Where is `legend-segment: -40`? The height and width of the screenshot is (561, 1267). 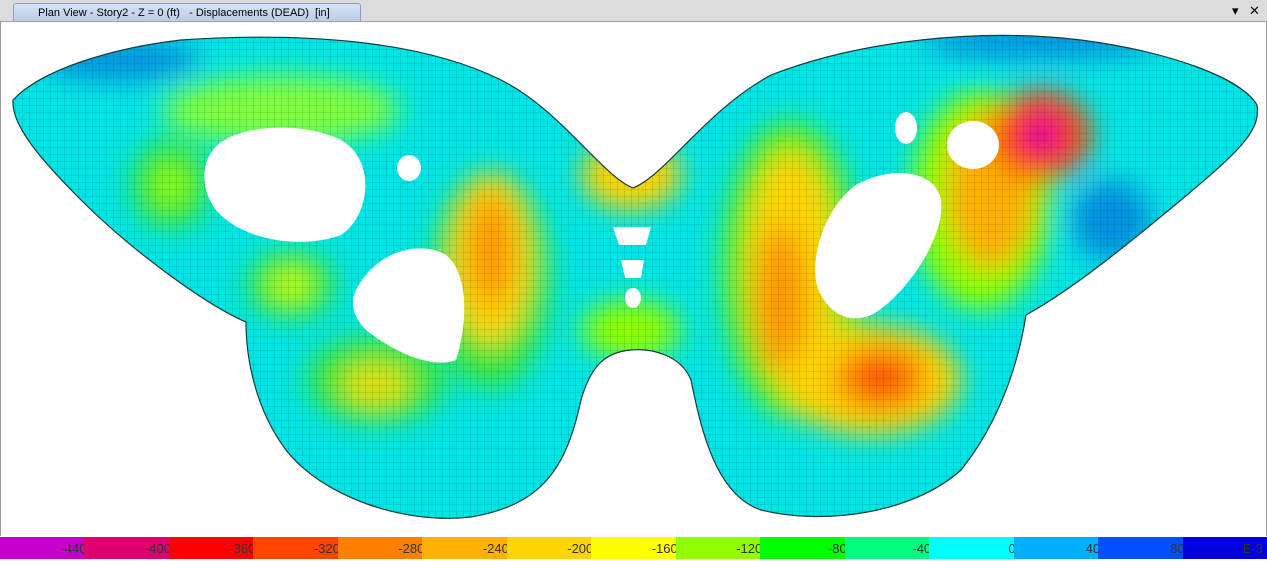 legend-segment: -40 is located at coordinates (888, 548).